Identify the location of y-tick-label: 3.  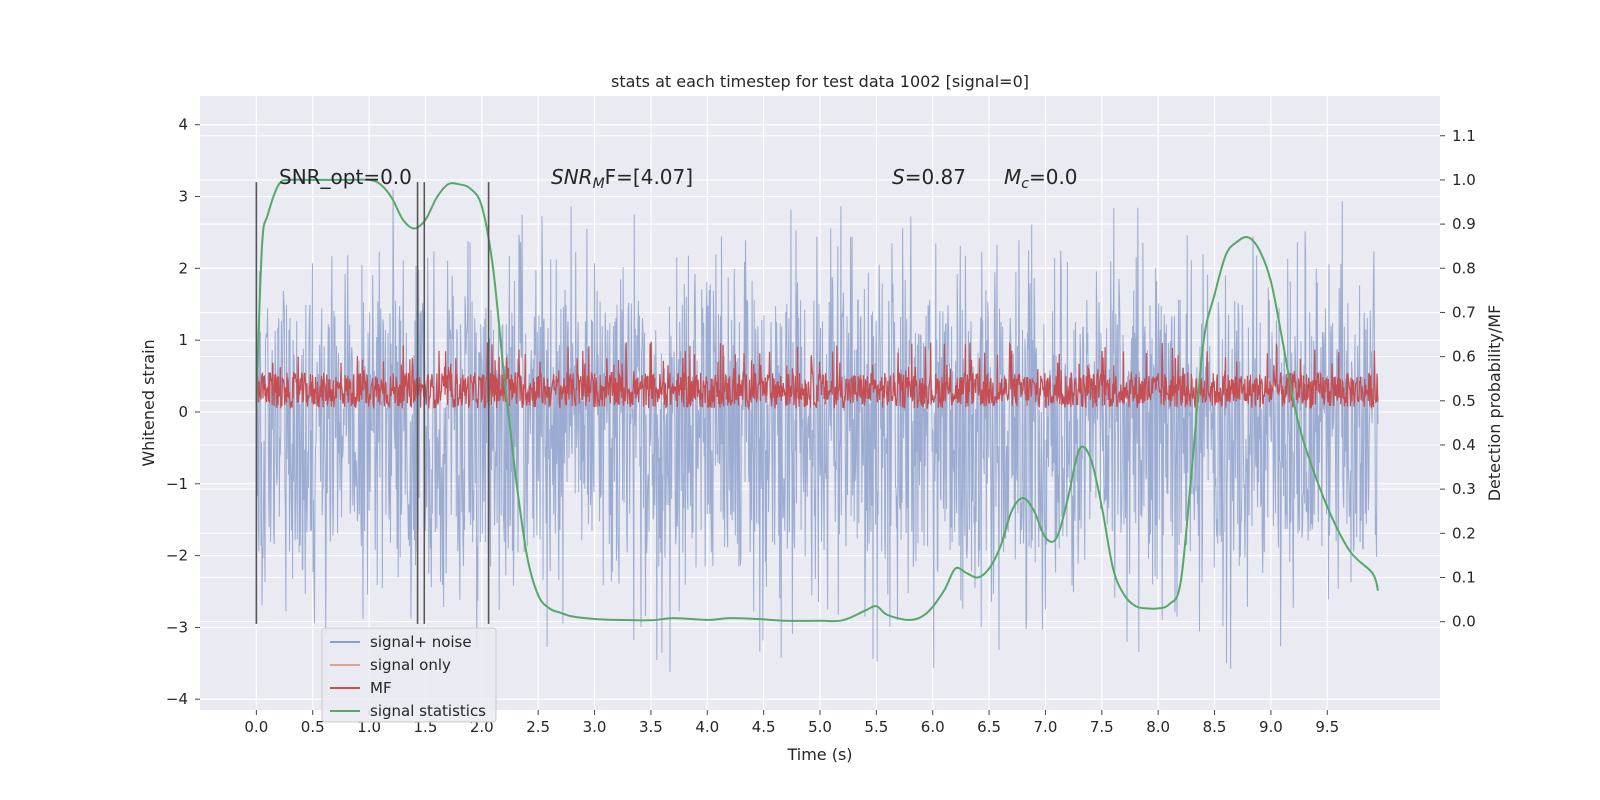
(183, 197).